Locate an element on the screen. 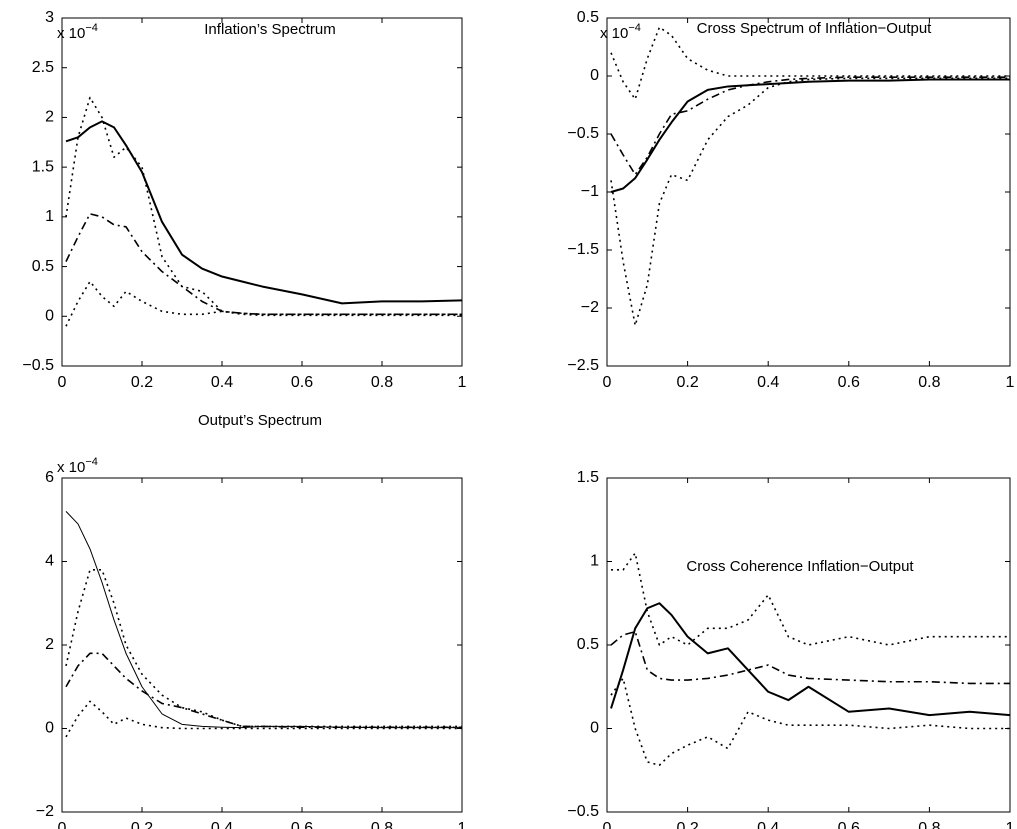  chart-title: Cross Coherence Inflation−Output is located at coordinates (800, 566).